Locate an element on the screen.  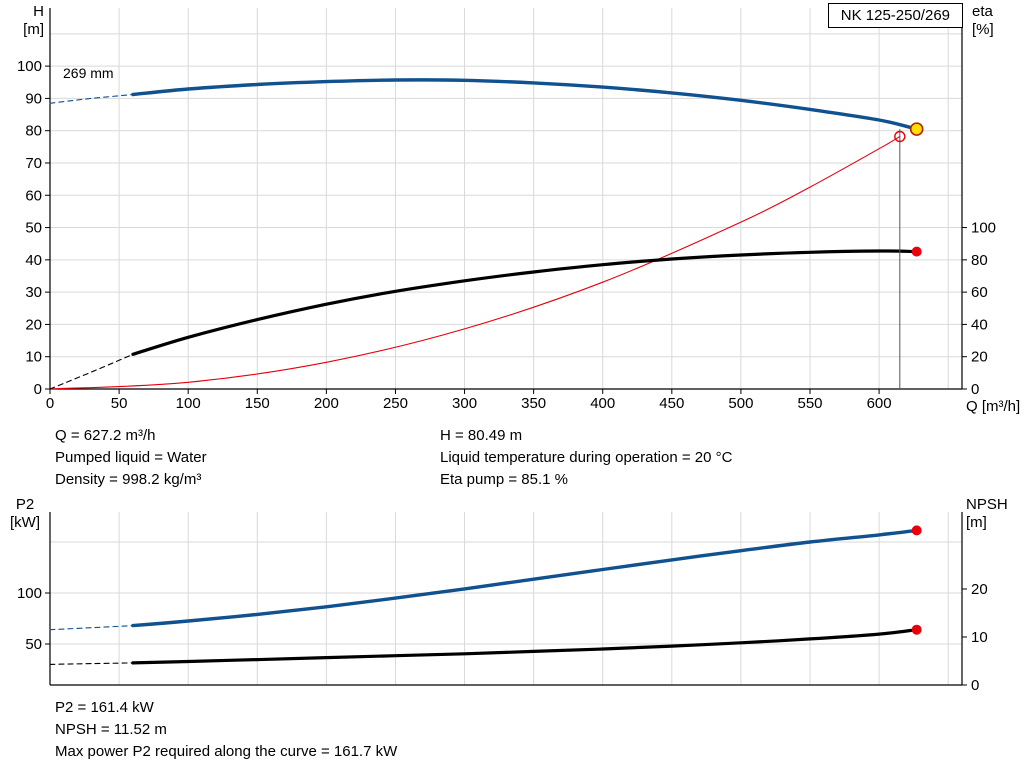
tick-label: 90 is located at coordinates (33, 98).